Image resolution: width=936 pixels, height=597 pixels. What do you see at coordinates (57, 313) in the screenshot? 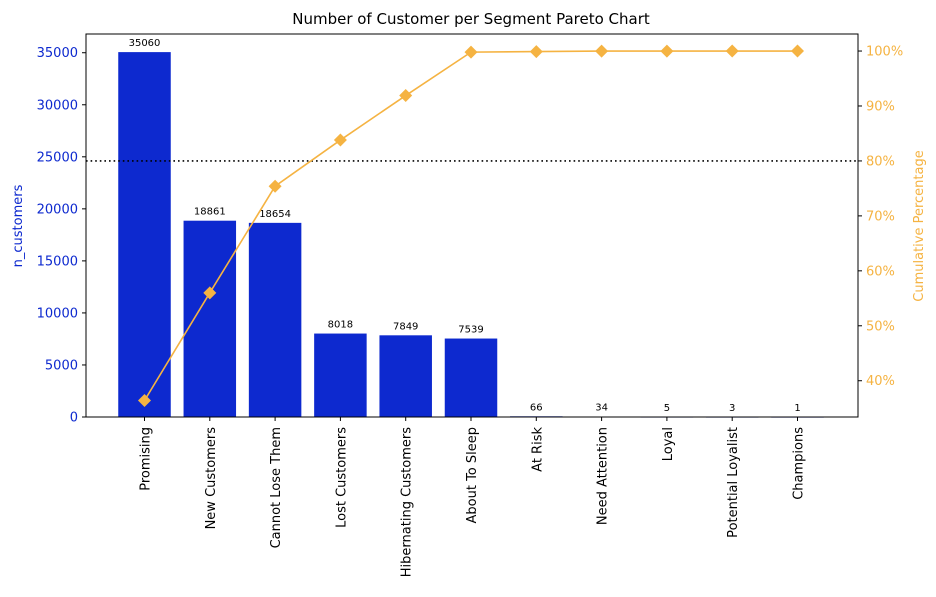
I see `left-tick-label-2: 10000` at bounding box center [57, 313].